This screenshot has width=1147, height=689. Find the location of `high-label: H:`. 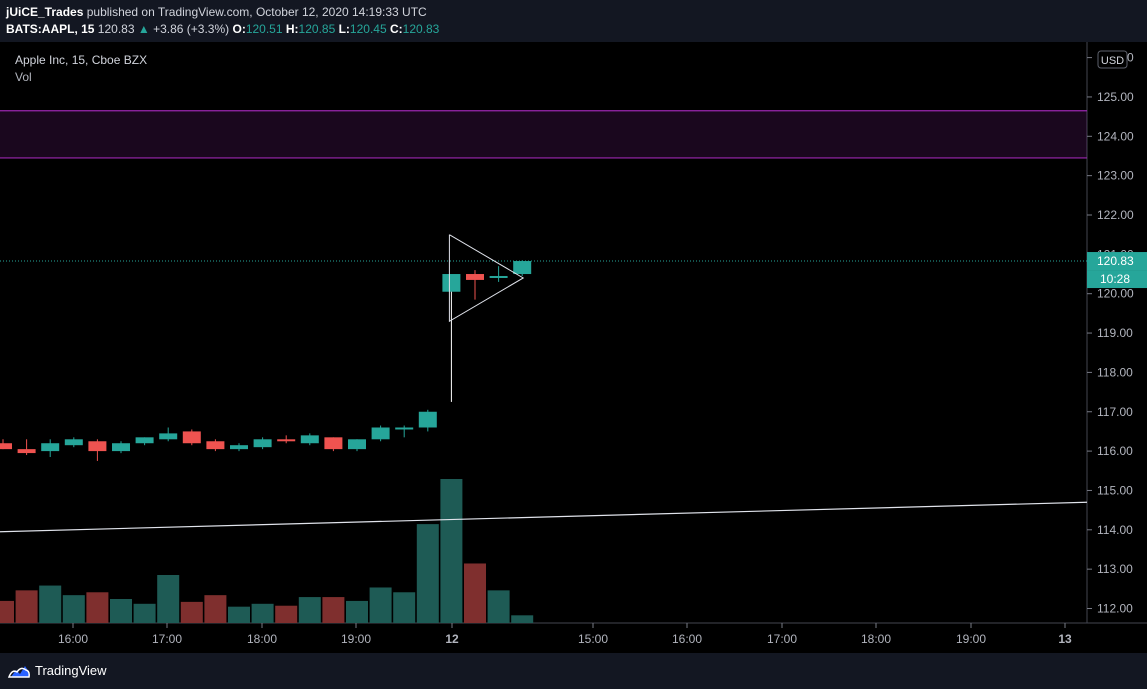

high-label: H: is located at coordinates (292, 29).